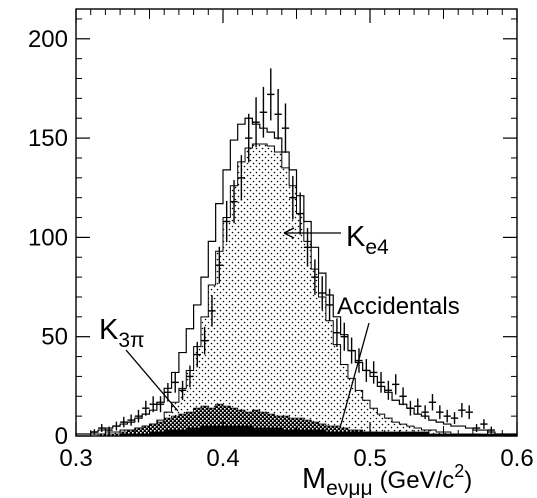  What do you see at coordinates (152, 380) in the screenshot?
I see `k3pi-pointer-line` at bounding box center [152, 380].